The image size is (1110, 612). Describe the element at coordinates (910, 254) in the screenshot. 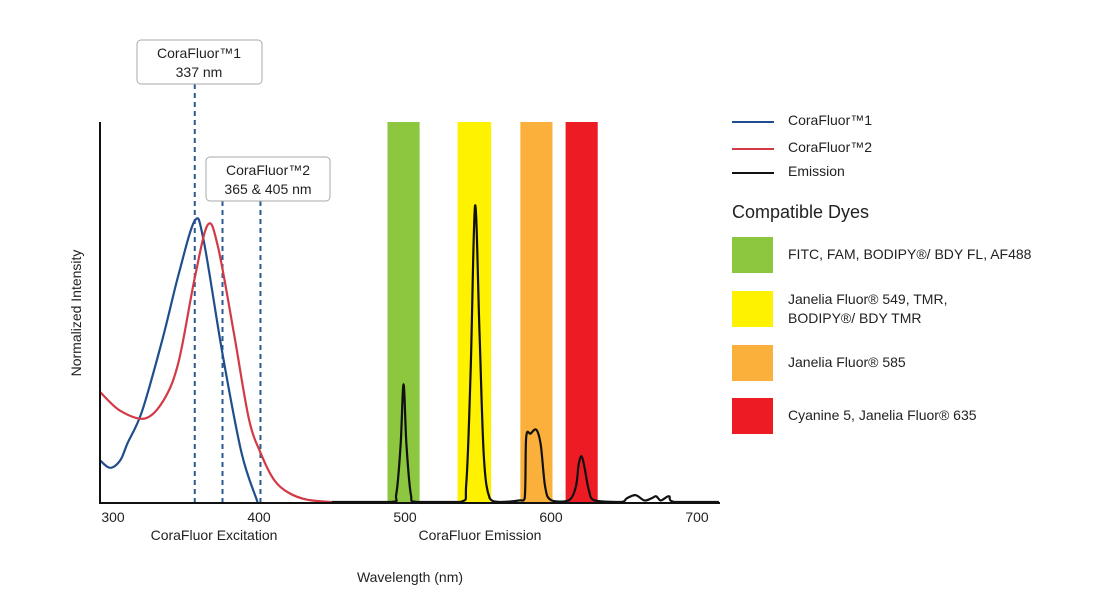

I see `dye-label: FITC, FAM, BODIPY®/ BDY FL, AF488` at that location.